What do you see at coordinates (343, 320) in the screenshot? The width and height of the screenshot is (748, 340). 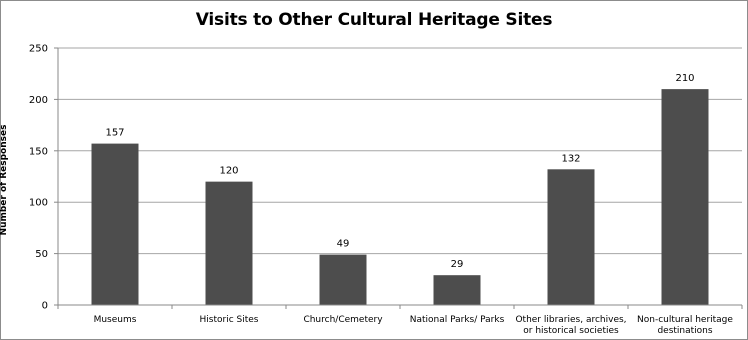 I see `x-tick-label: Church/Cemetery` at bounding box center [343, 320].